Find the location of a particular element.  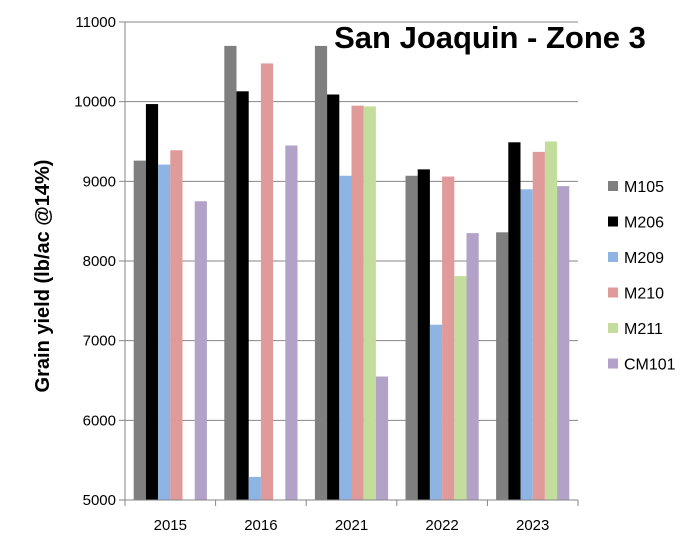

y-tick-label: 6000 is located at coordinates (99, 420).